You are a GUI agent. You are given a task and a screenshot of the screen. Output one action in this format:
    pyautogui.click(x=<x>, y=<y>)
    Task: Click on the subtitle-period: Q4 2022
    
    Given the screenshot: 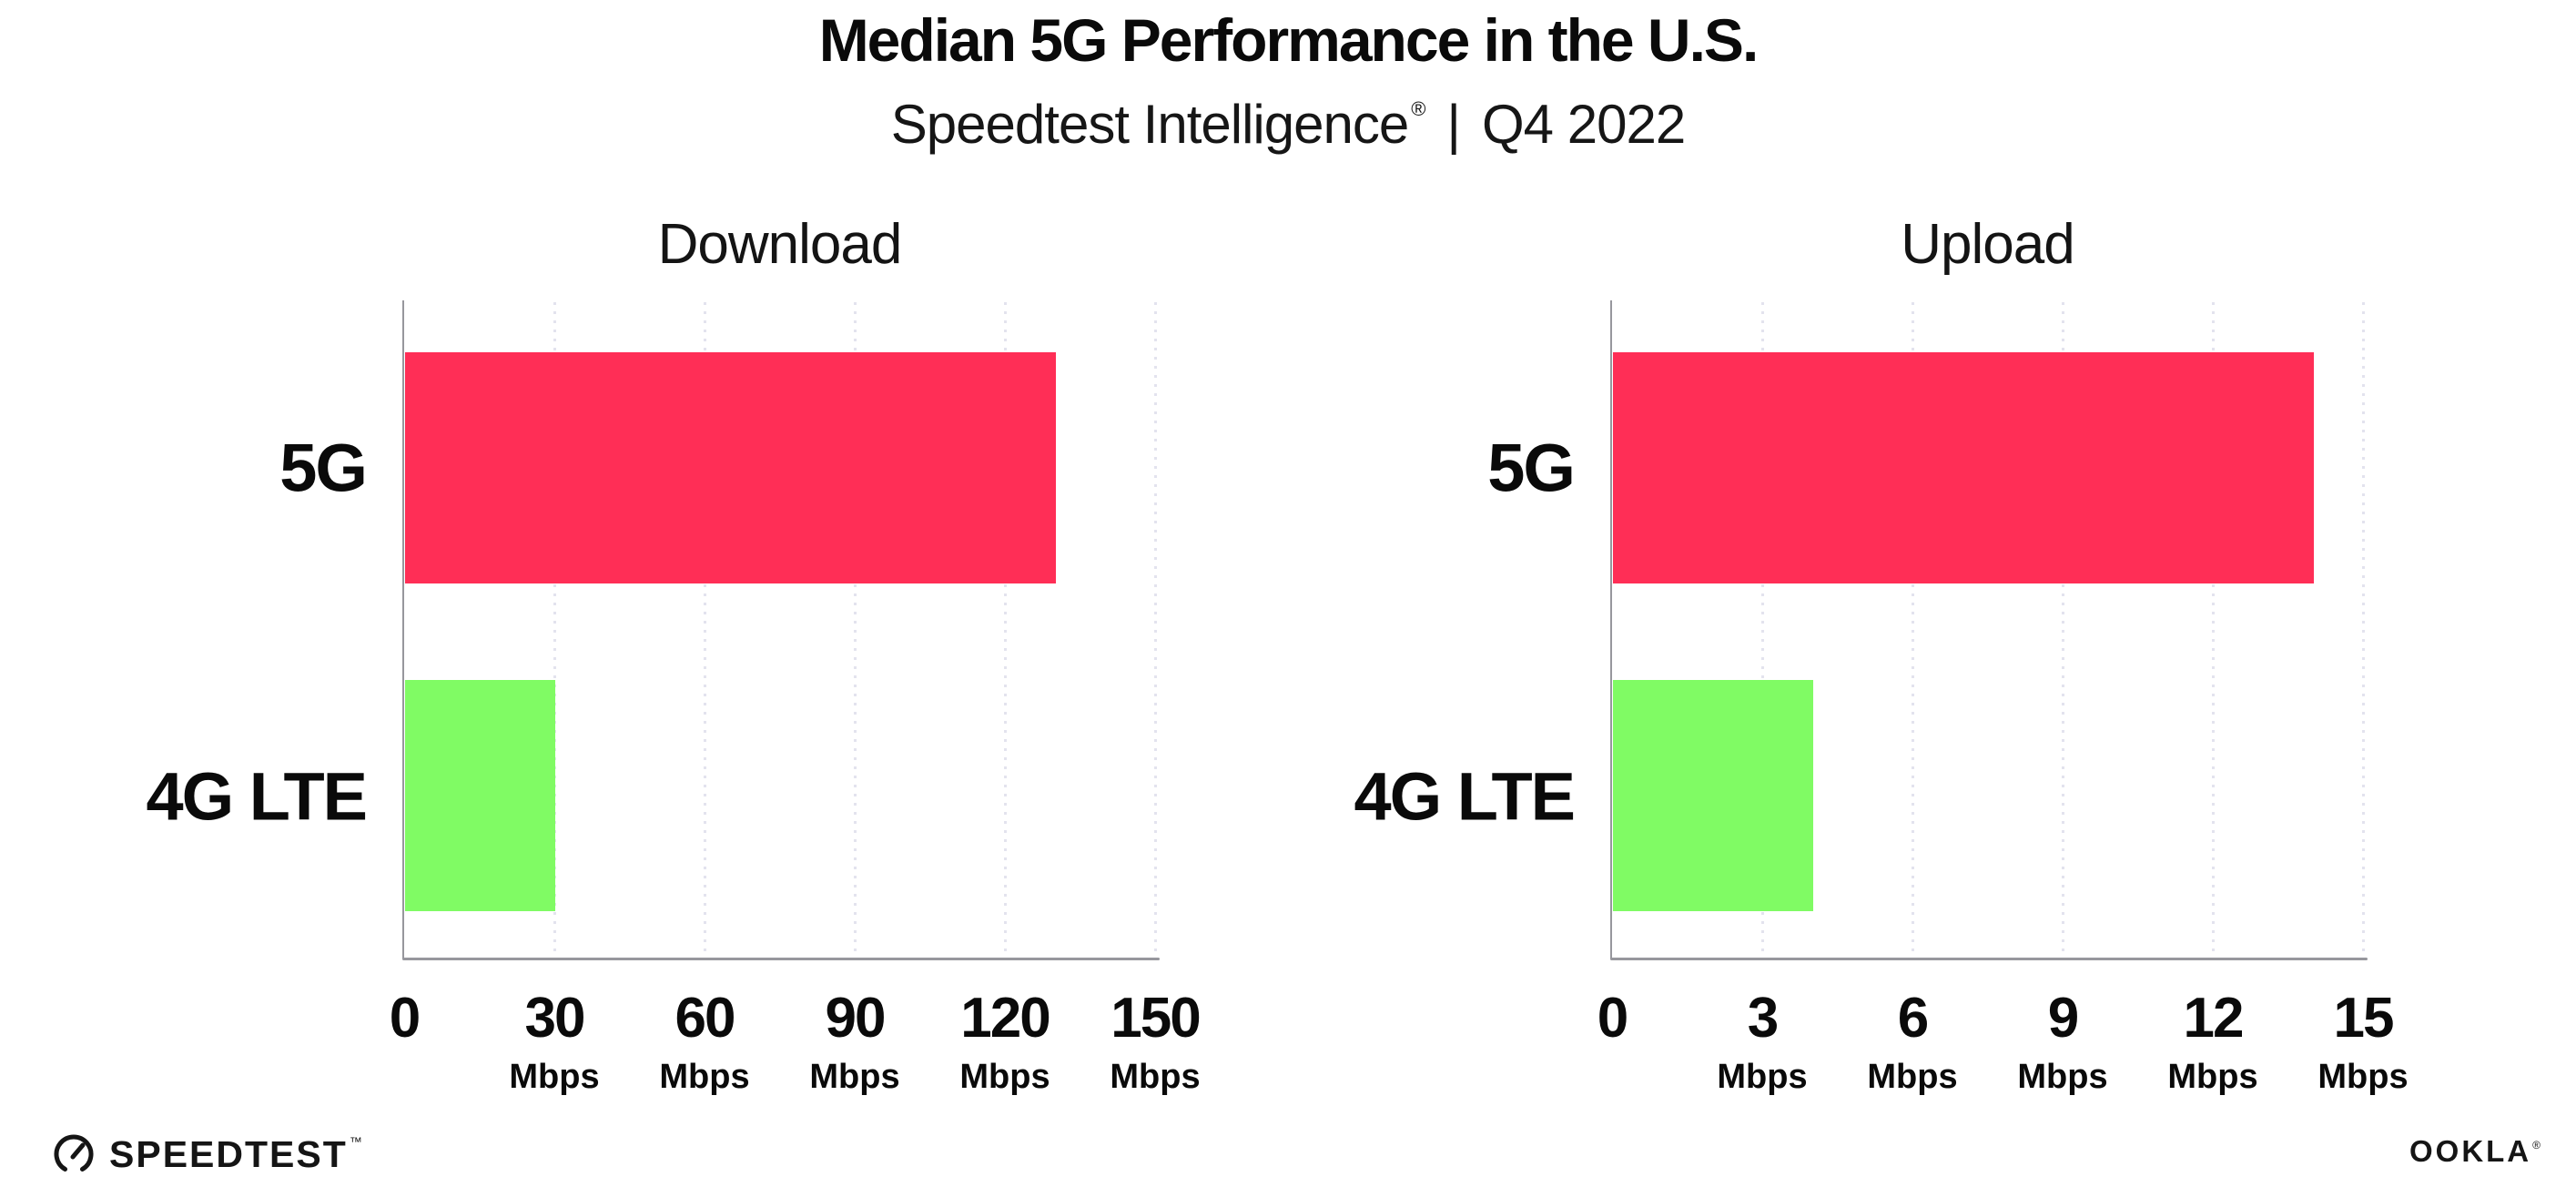 What is the action you would take?
    pyautogui.click(x=1584, y=124)
    